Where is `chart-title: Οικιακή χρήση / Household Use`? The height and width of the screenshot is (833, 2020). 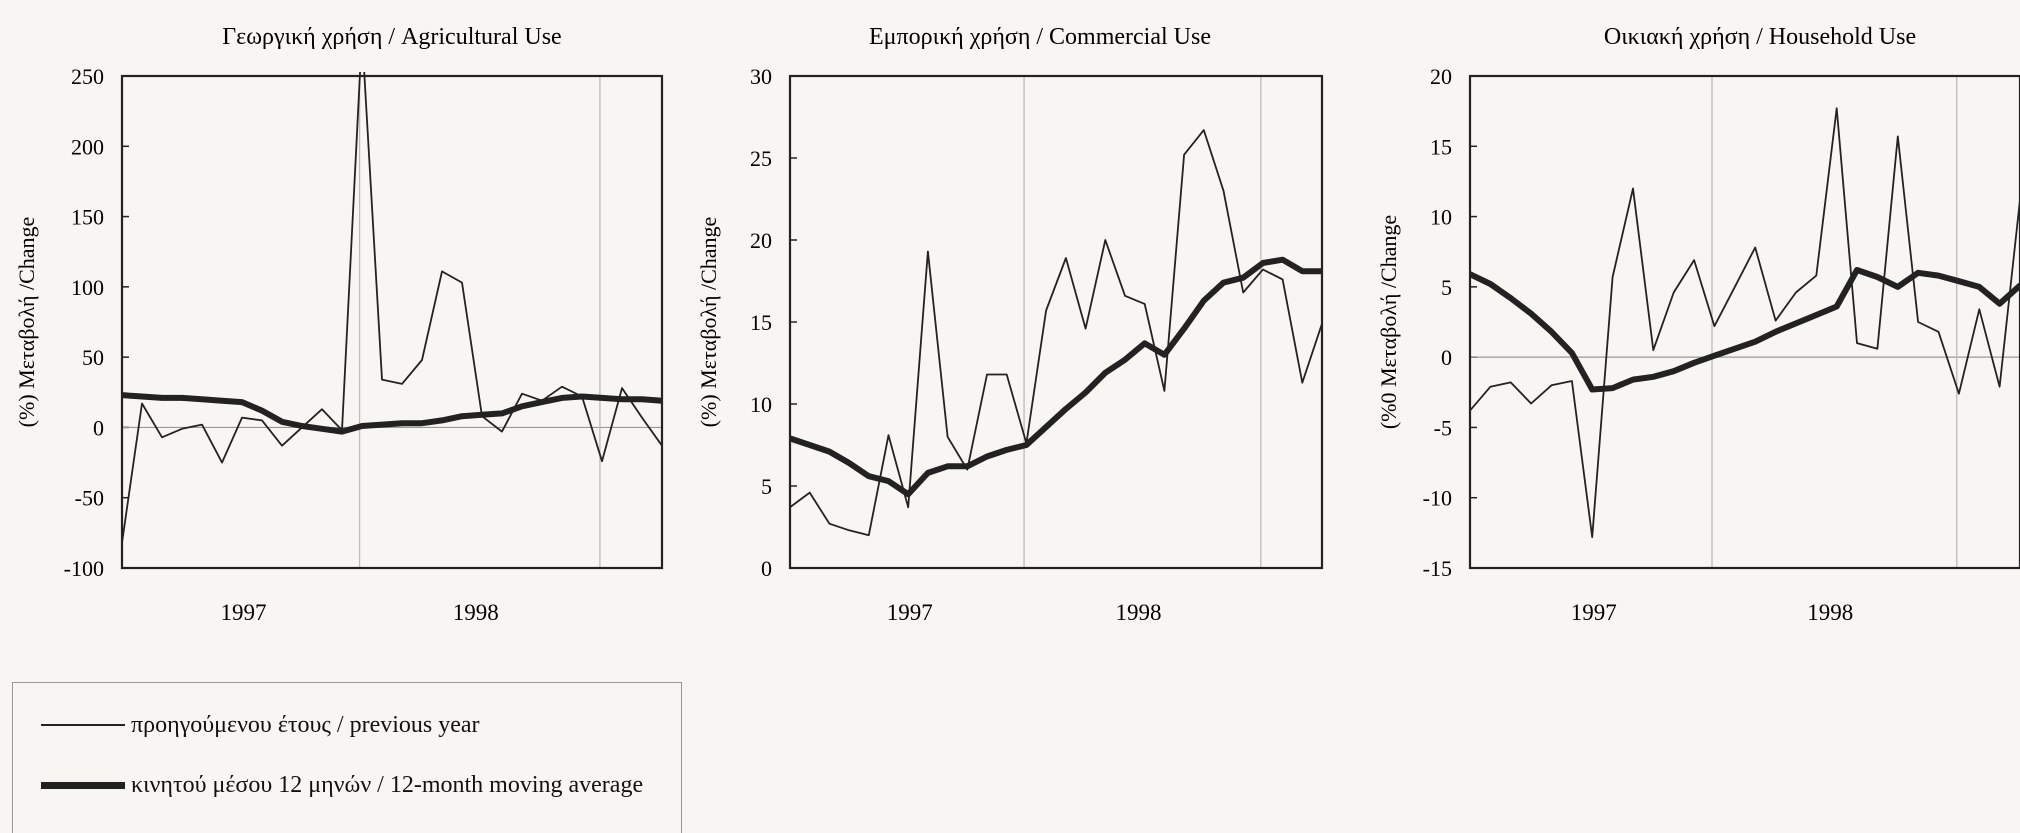
chart-title: Οικιακή χρήση / Household Use is located at coordinates (1760, 37).